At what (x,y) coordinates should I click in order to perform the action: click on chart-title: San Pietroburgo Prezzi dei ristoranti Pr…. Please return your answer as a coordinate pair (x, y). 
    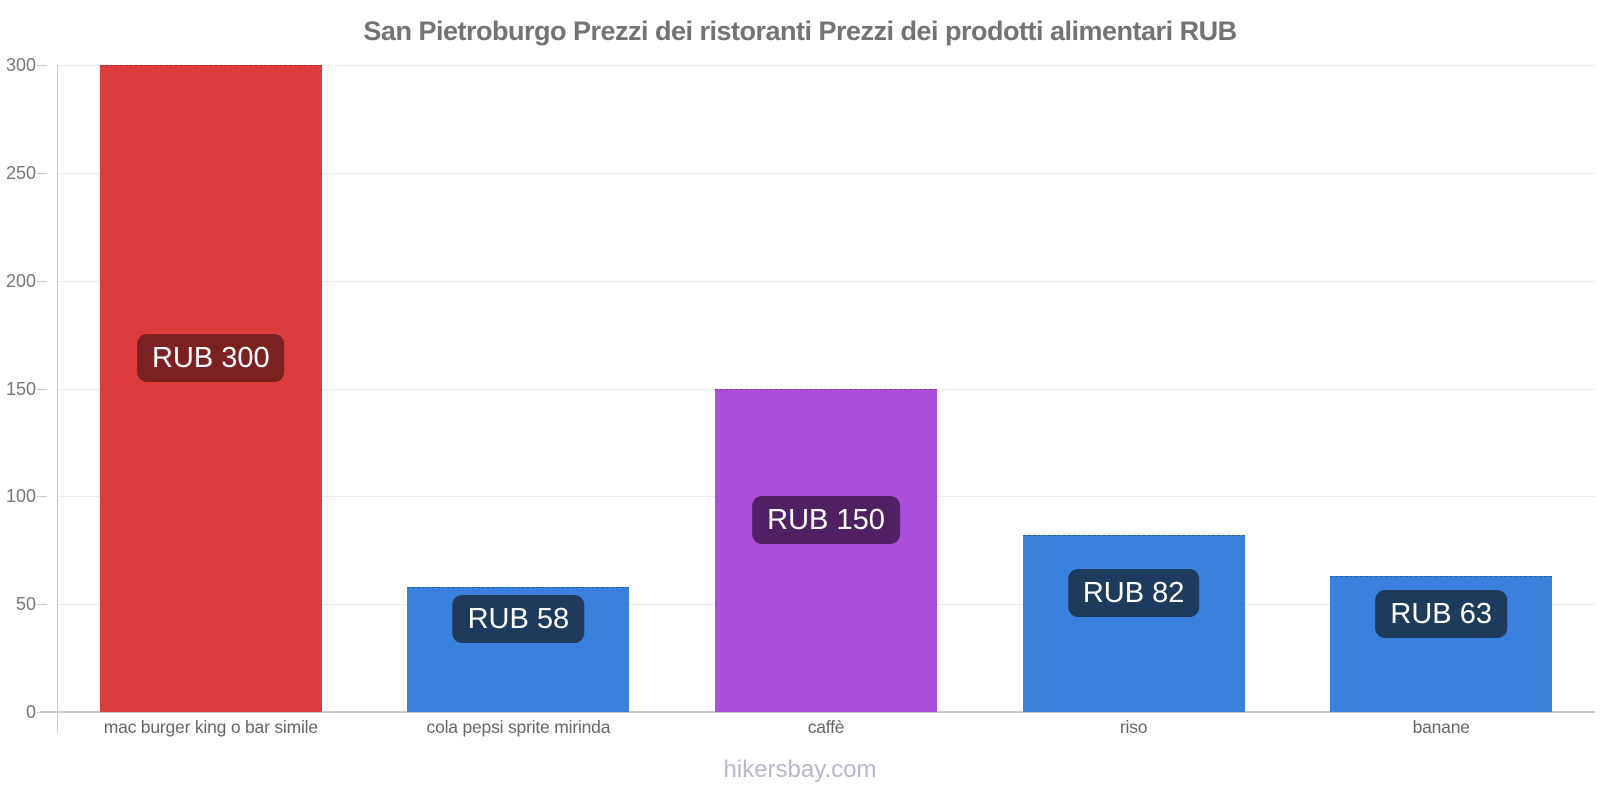
    Looking at the image, I should click on (800, 31).